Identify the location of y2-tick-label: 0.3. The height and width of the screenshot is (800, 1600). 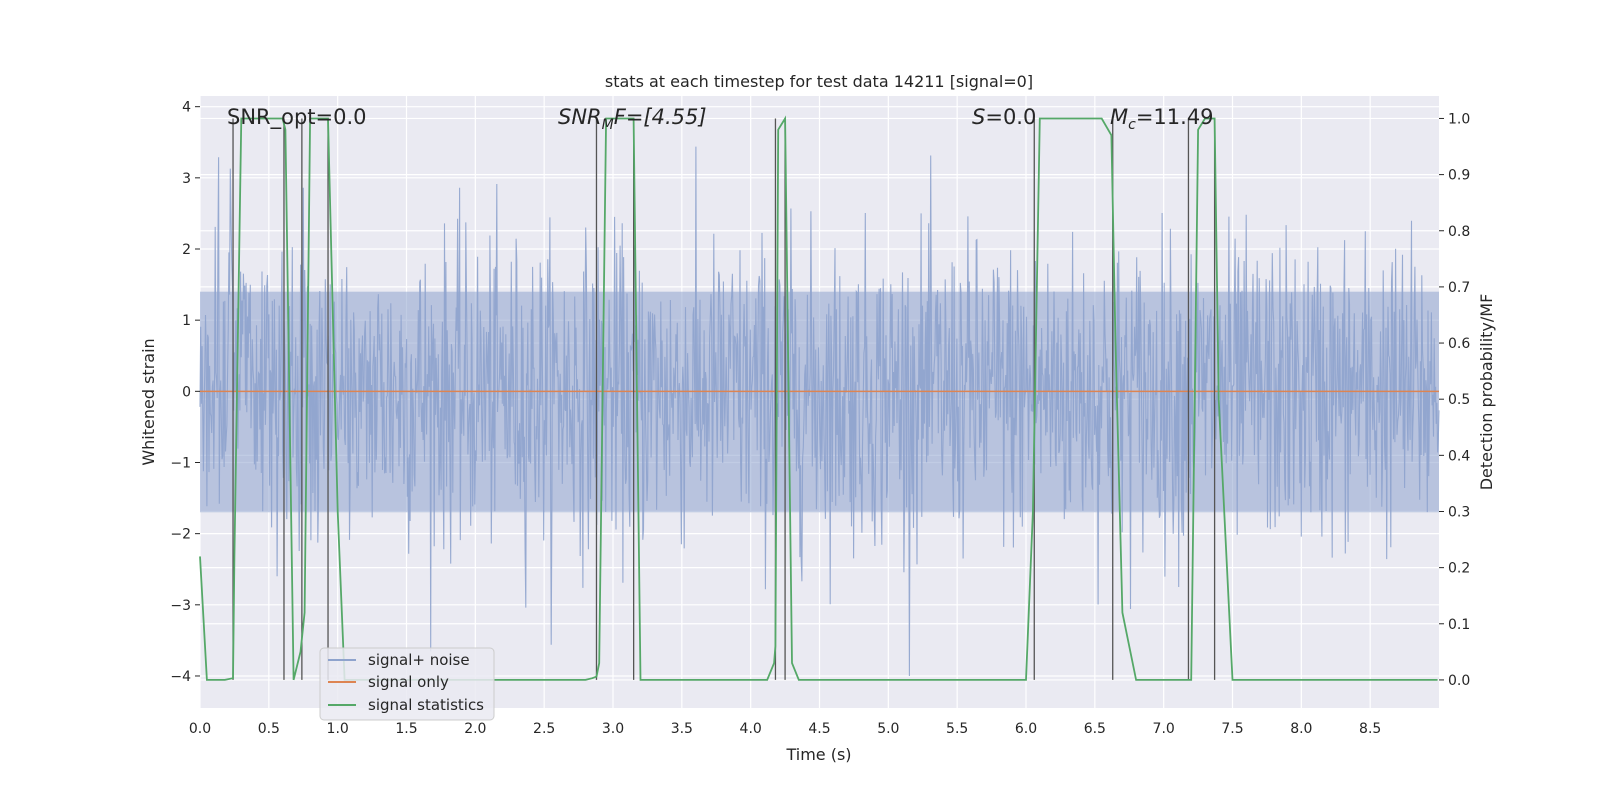
(1459, 512).